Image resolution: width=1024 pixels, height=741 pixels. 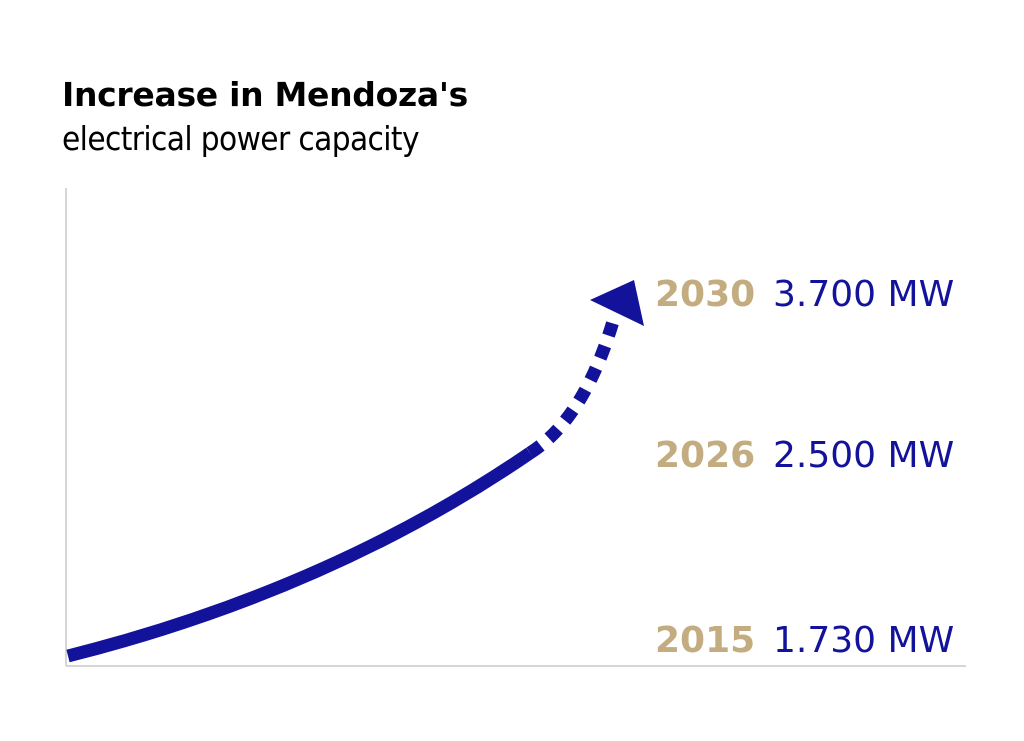 What do you see at coordinates (863, 455) in the screenshot?
I see `label-value-2026: 2.500 MW` at bounding box center [863, 455].